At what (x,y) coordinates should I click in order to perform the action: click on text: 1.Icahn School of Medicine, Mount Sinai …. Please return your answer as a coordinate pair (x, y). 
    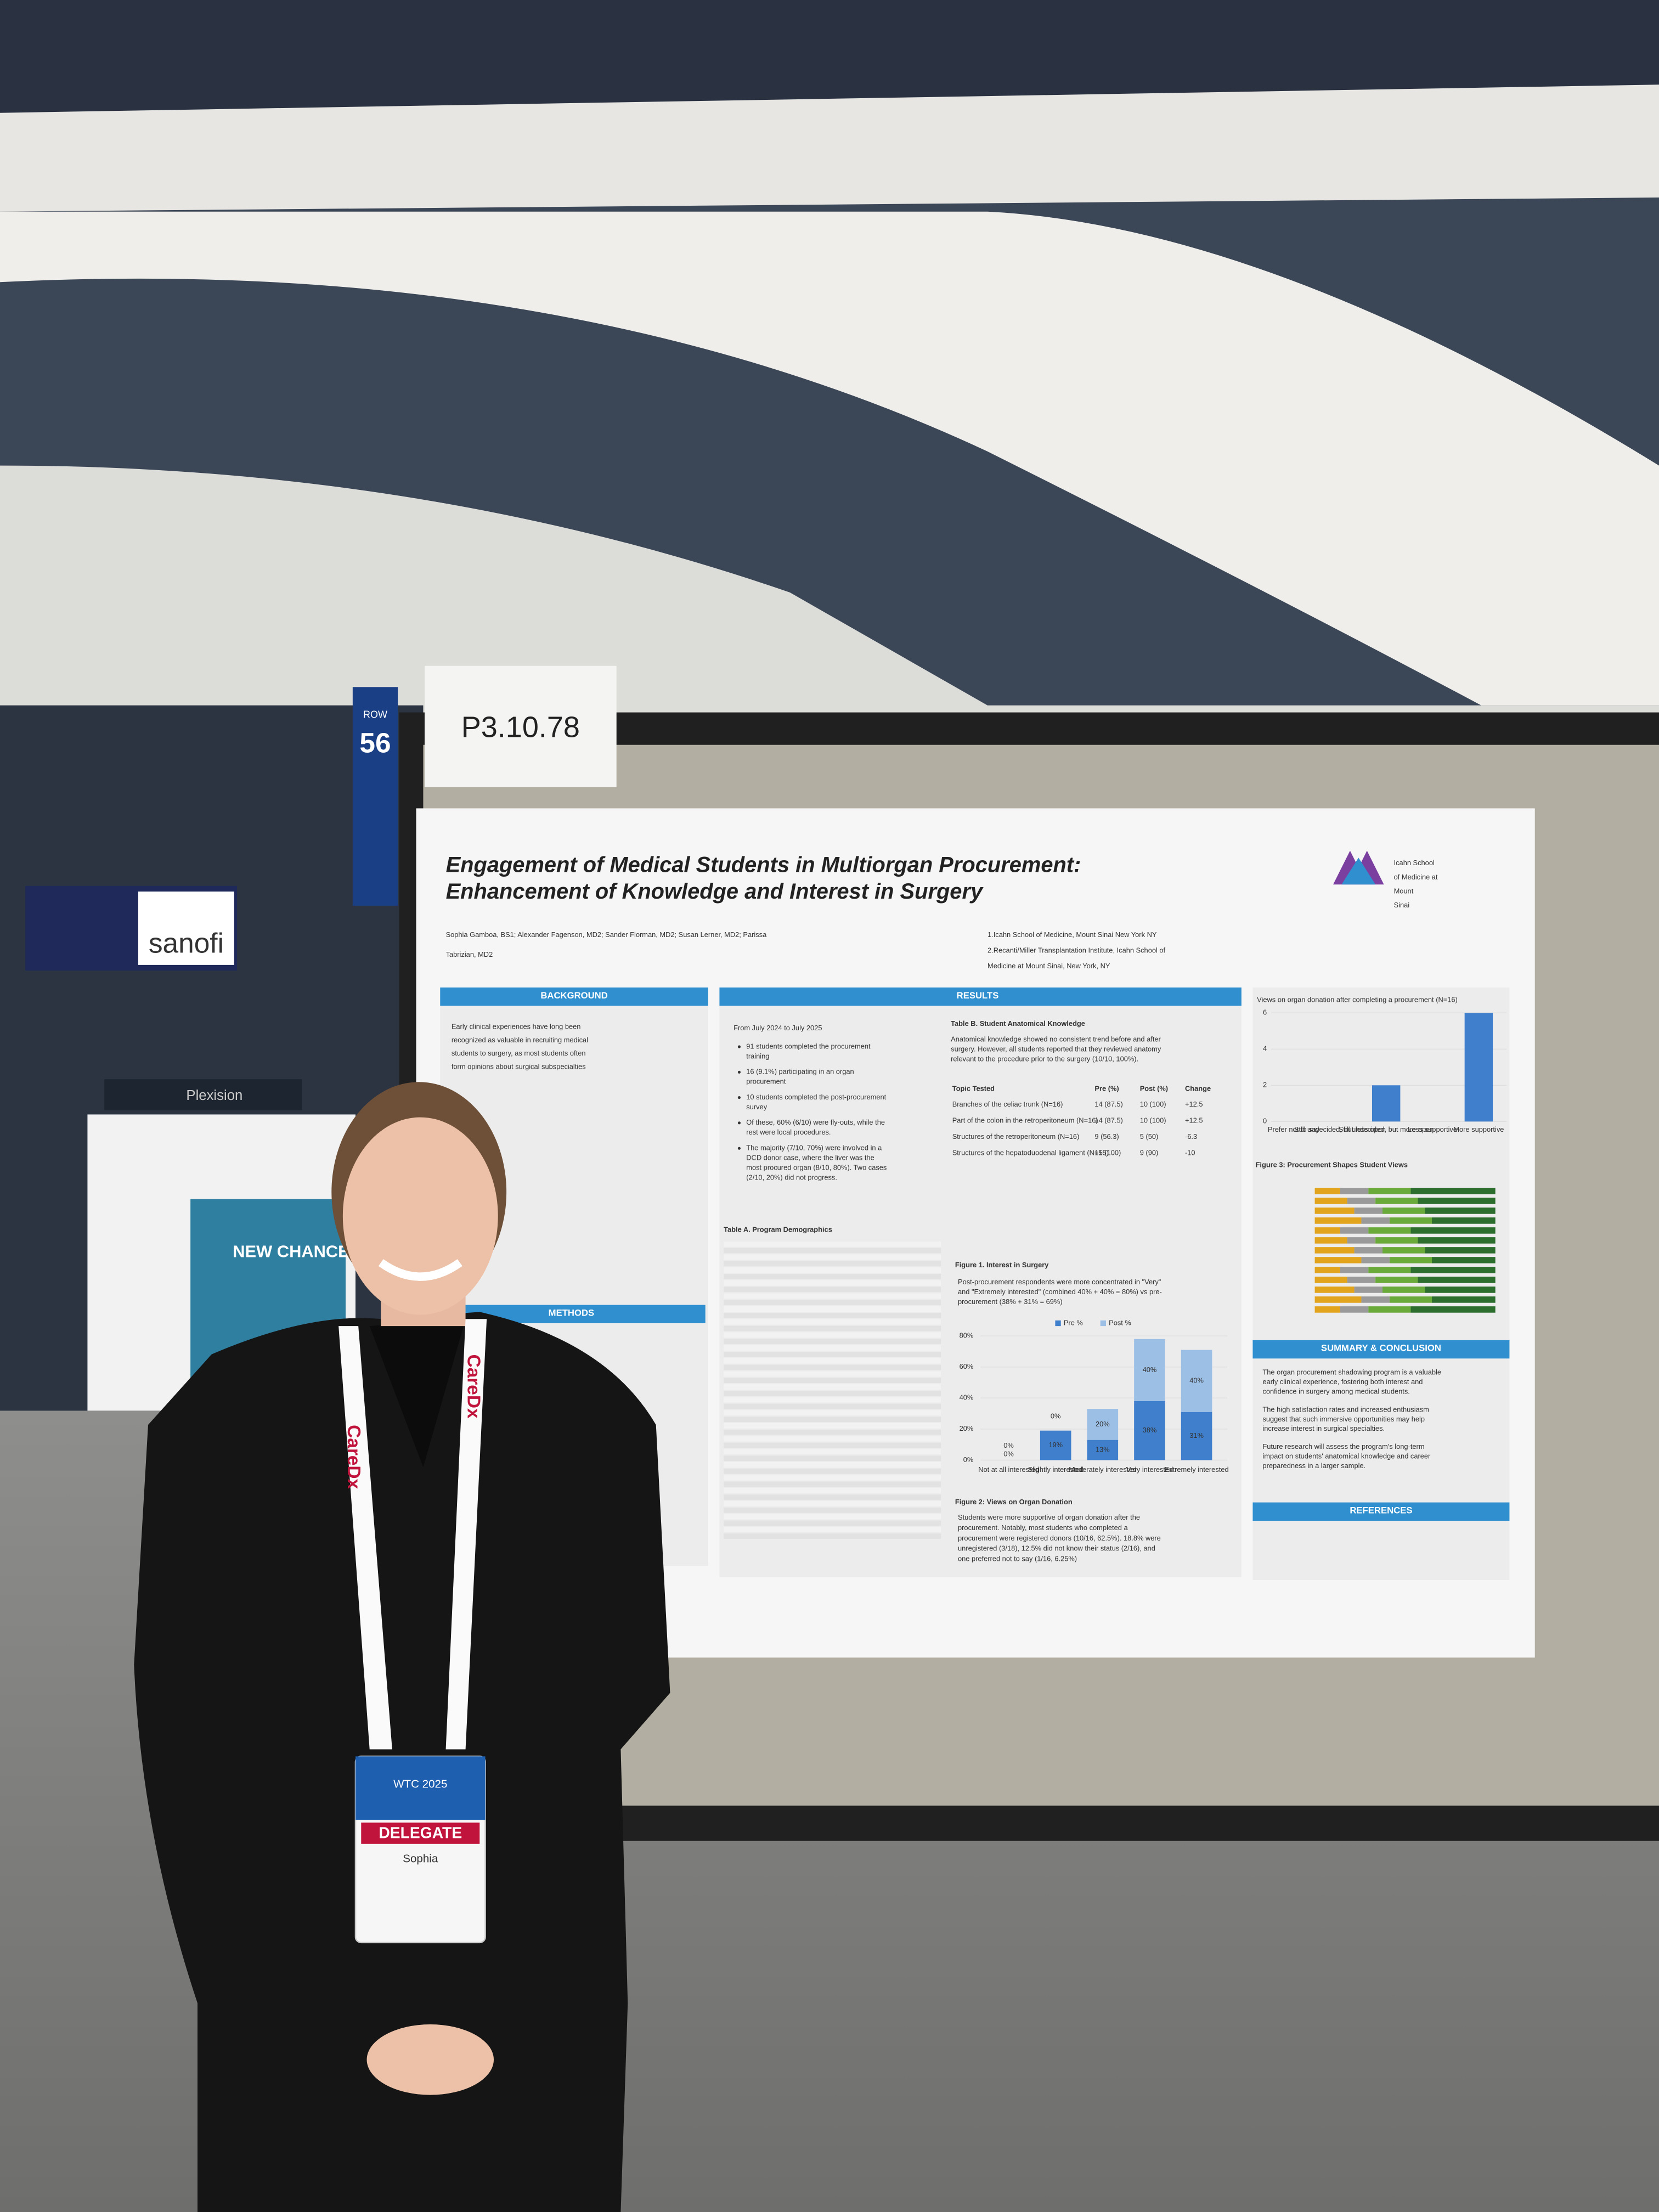
    Looking at the image, I should click on (1072, 935).